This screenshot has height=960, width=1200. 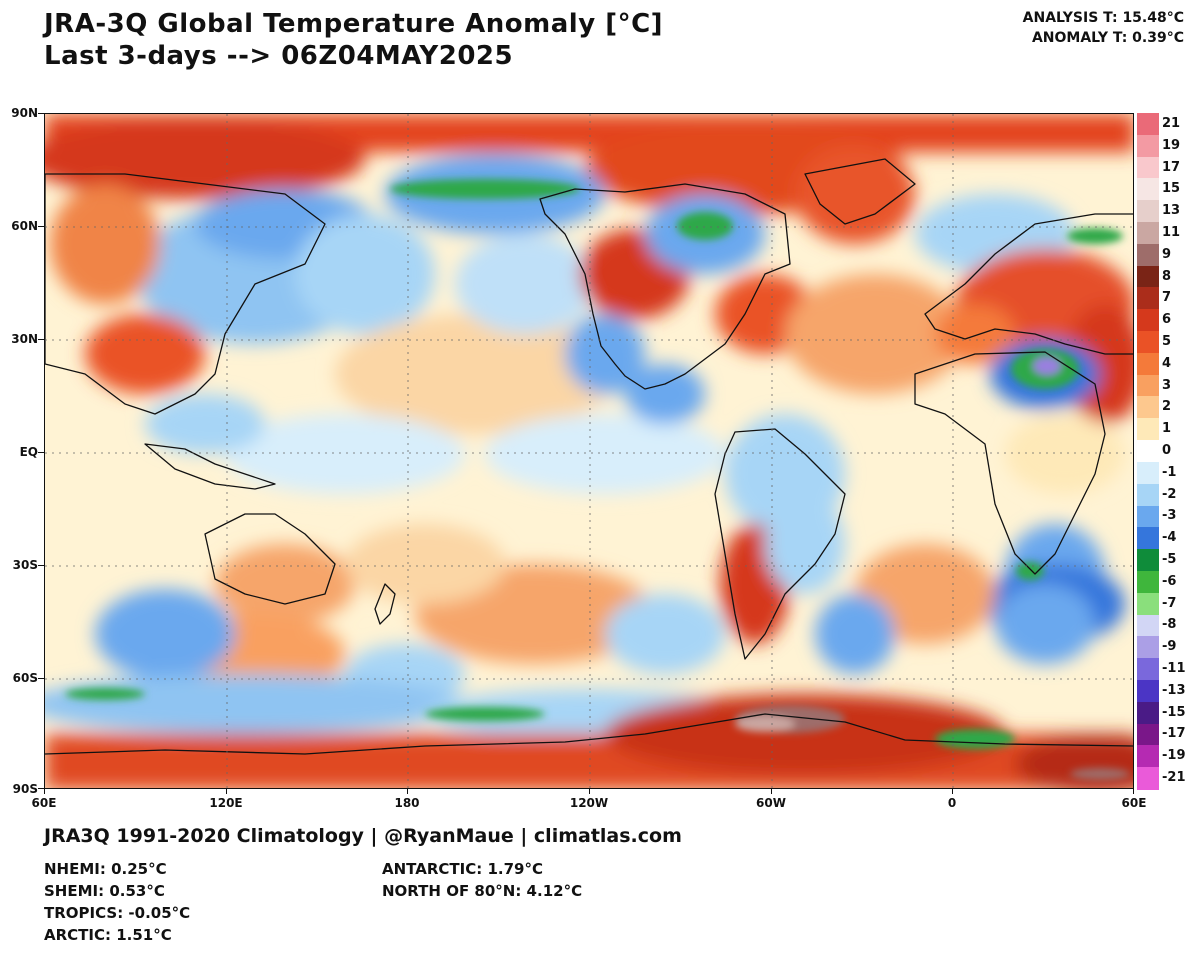 What do you see at coordinates (104, 891) in the screenshot?
I see `stat-shemi: SHEMI: 0.53°C` at bounding box center [104, 891].